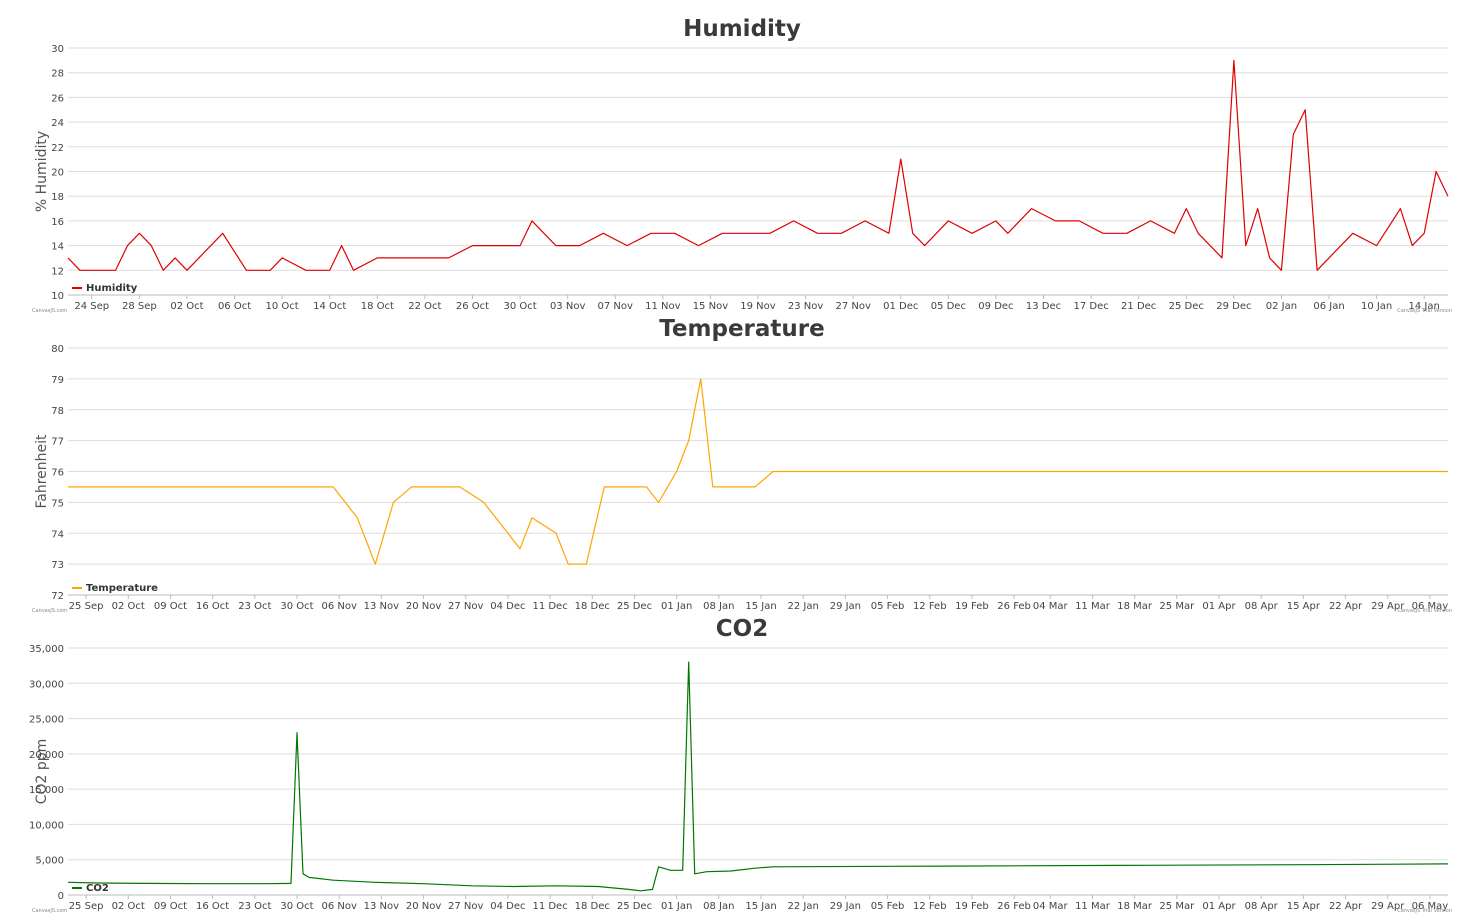 This screenshot has height=918, width=1471. I want to click on humidity-x-tick-label: 22 Oct, so click(424, 306).